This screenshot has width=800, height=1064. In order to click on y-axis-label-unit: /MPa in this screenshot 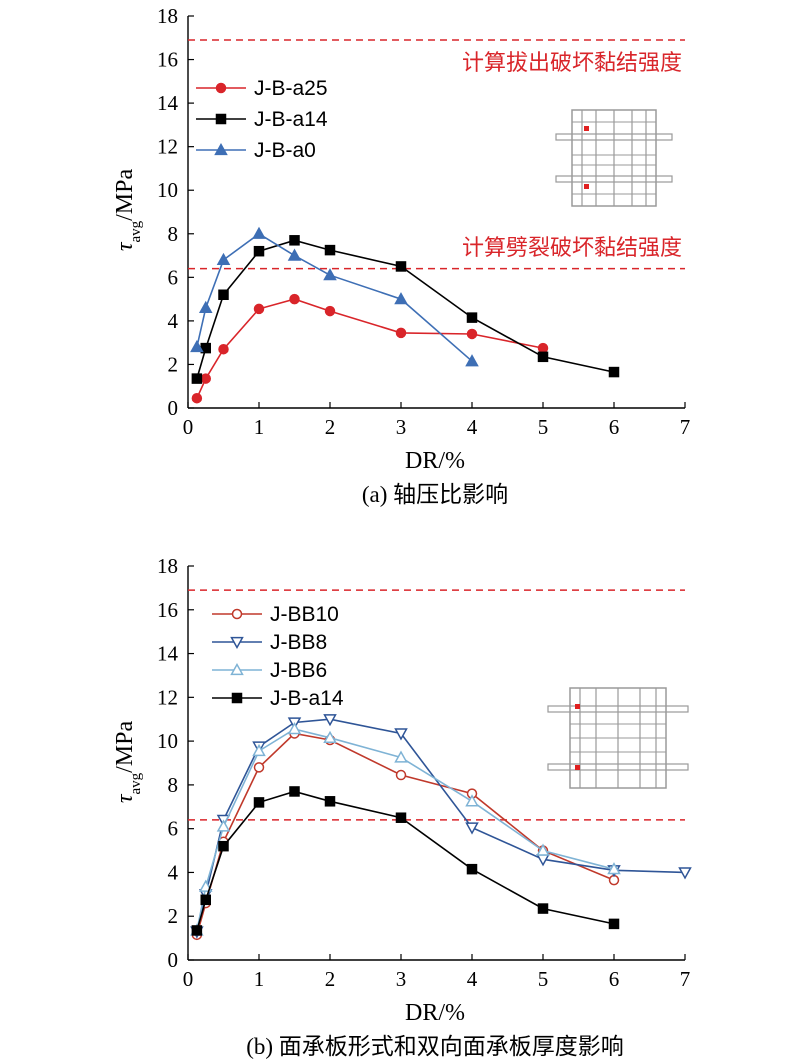, I will do `click(125, 195)`.